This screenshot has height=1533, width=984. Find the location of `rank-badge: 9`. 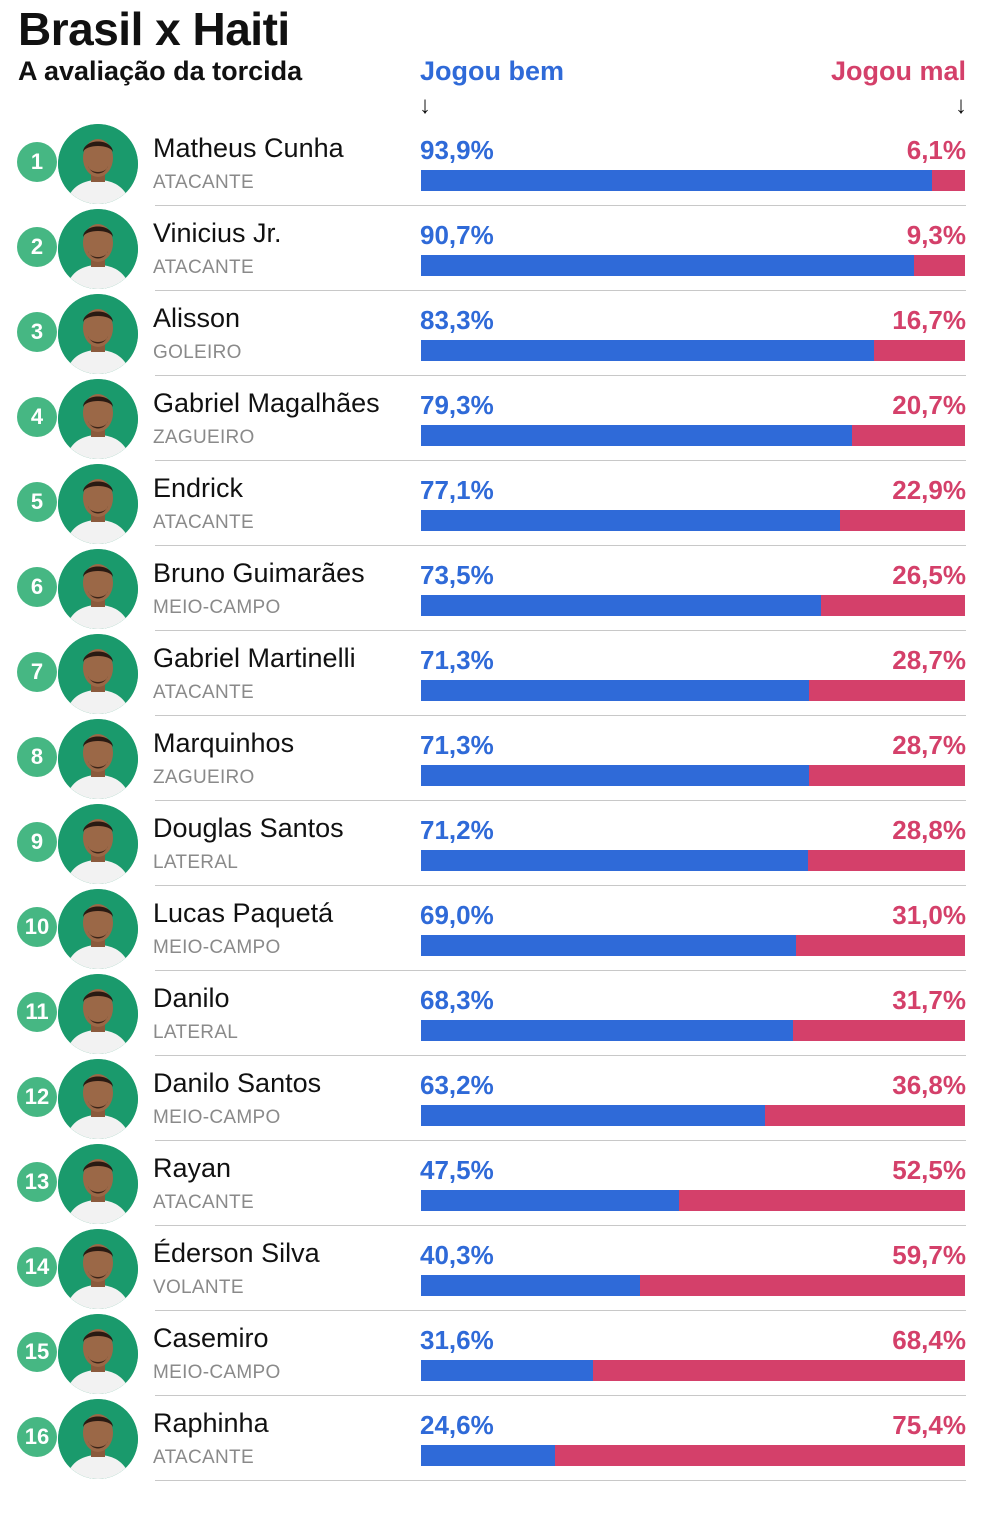

rank-badge: 9 is located at coordinates (37, 842).